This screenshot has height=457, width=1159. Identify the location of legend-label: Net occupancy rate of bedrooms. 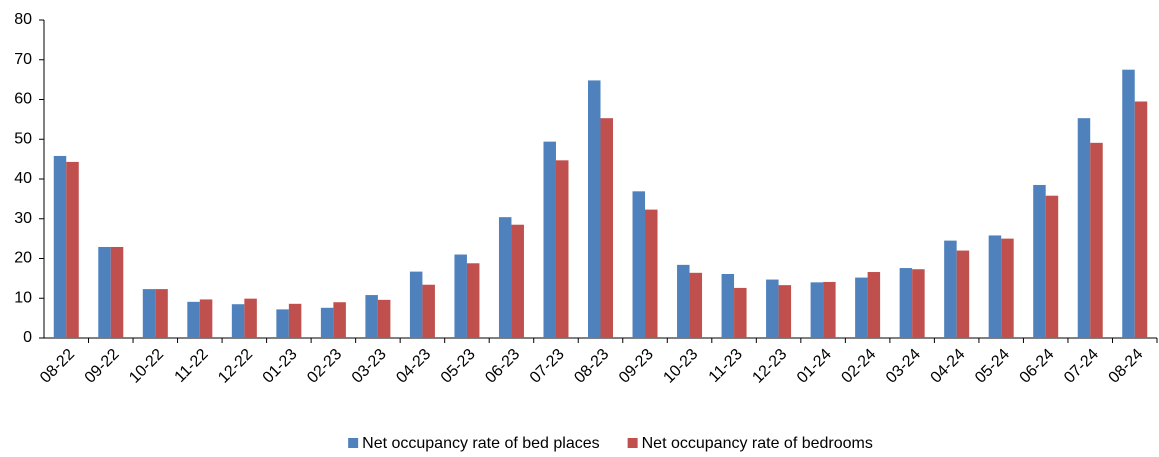
(757, 443).